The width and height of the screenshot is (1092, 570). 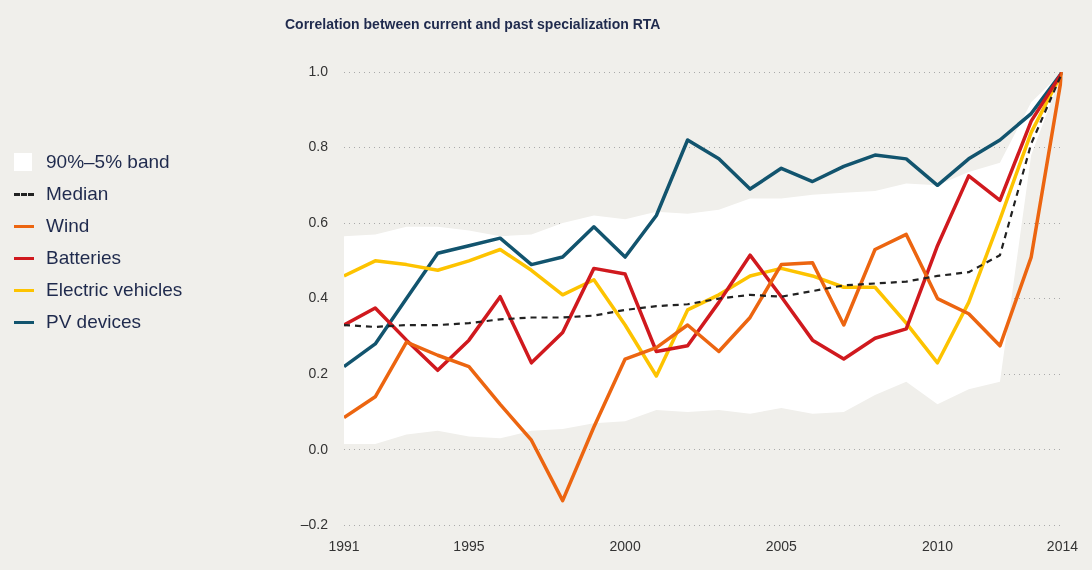 I want to click on chart-title: Correlation between current and past specialization RTA, so click(x=473, y=24).